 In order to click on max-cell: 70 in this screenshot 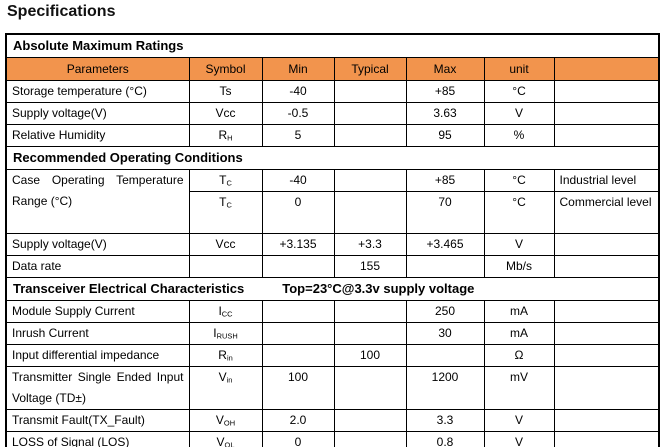, I will do `click(445, 212)`.